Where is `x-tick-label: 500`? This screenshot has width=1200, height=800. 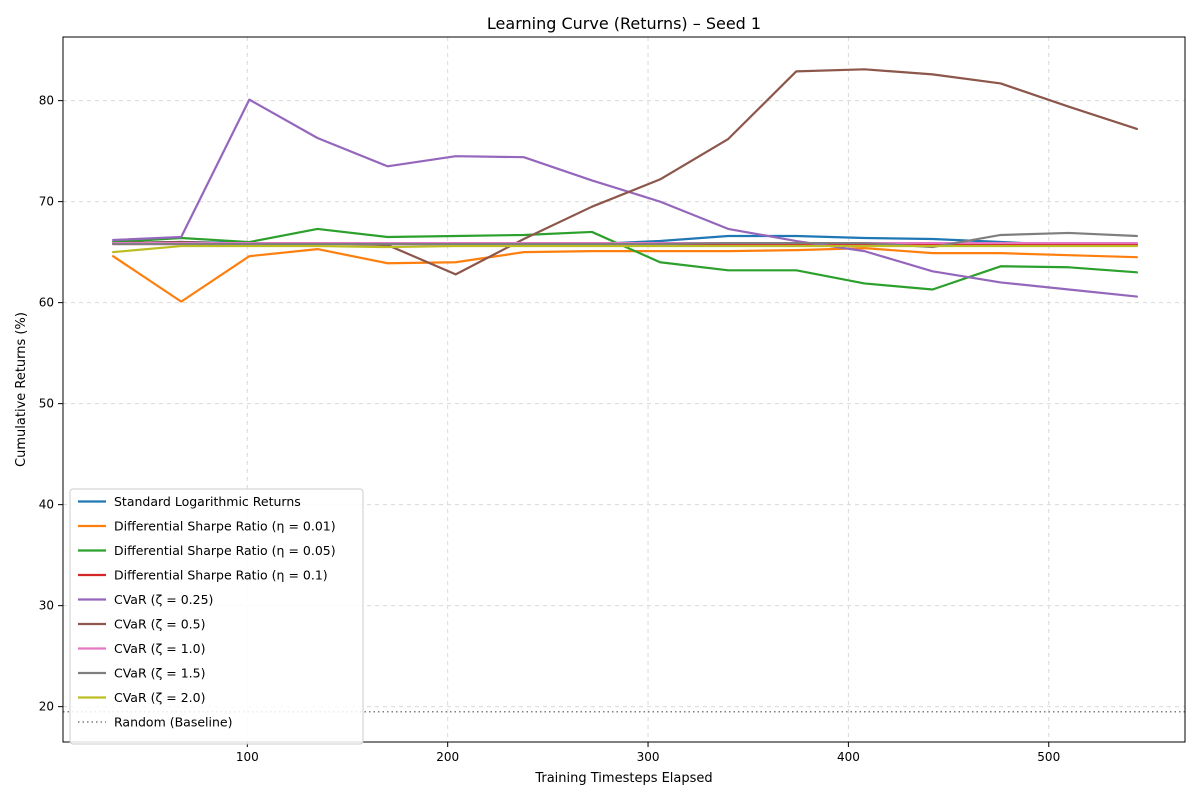
x-tick-label: 500 is located at coordinates (1048, 757).